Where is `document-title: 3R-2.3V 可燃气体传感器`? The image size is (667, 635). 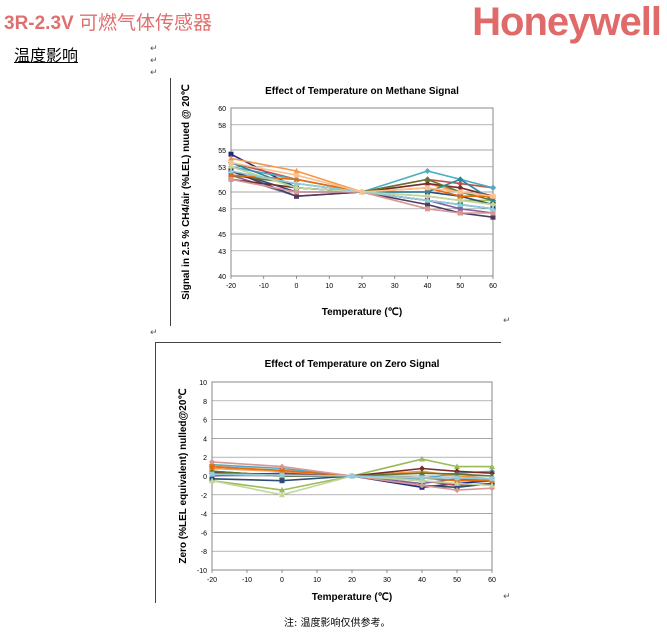
document-title: 3R-2.3V 可燃气体传感器 is located at coordinates (108, 21).